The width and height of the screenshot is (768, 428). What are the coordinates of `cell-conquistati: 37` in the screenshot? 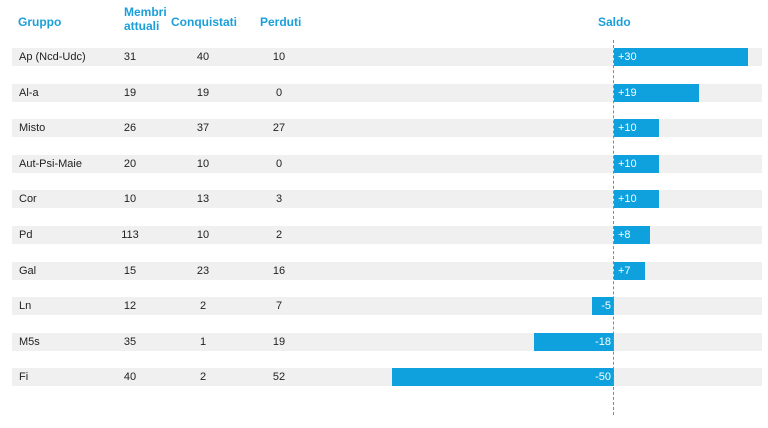 It's located at (203, 128).